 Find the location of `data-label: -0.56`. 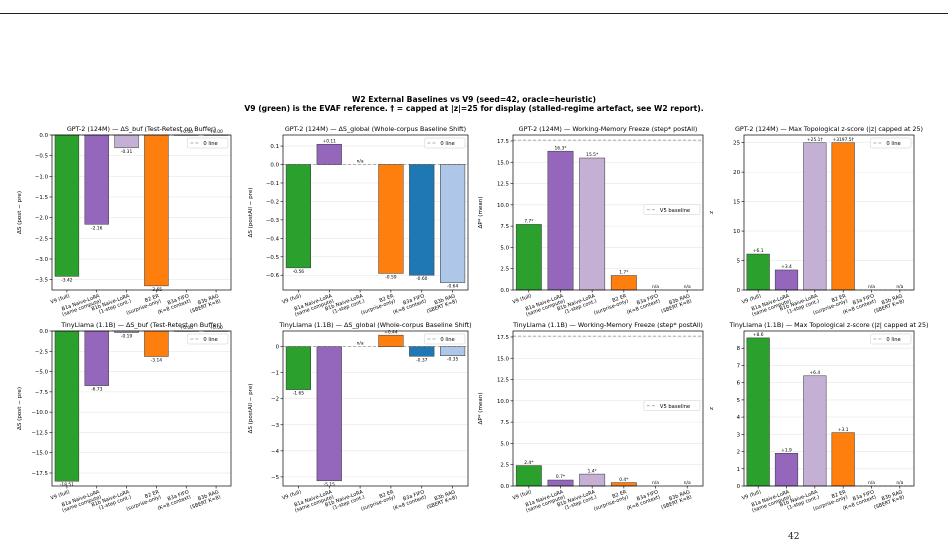

data-label: -0.56 is located at coordinates (299, 272).